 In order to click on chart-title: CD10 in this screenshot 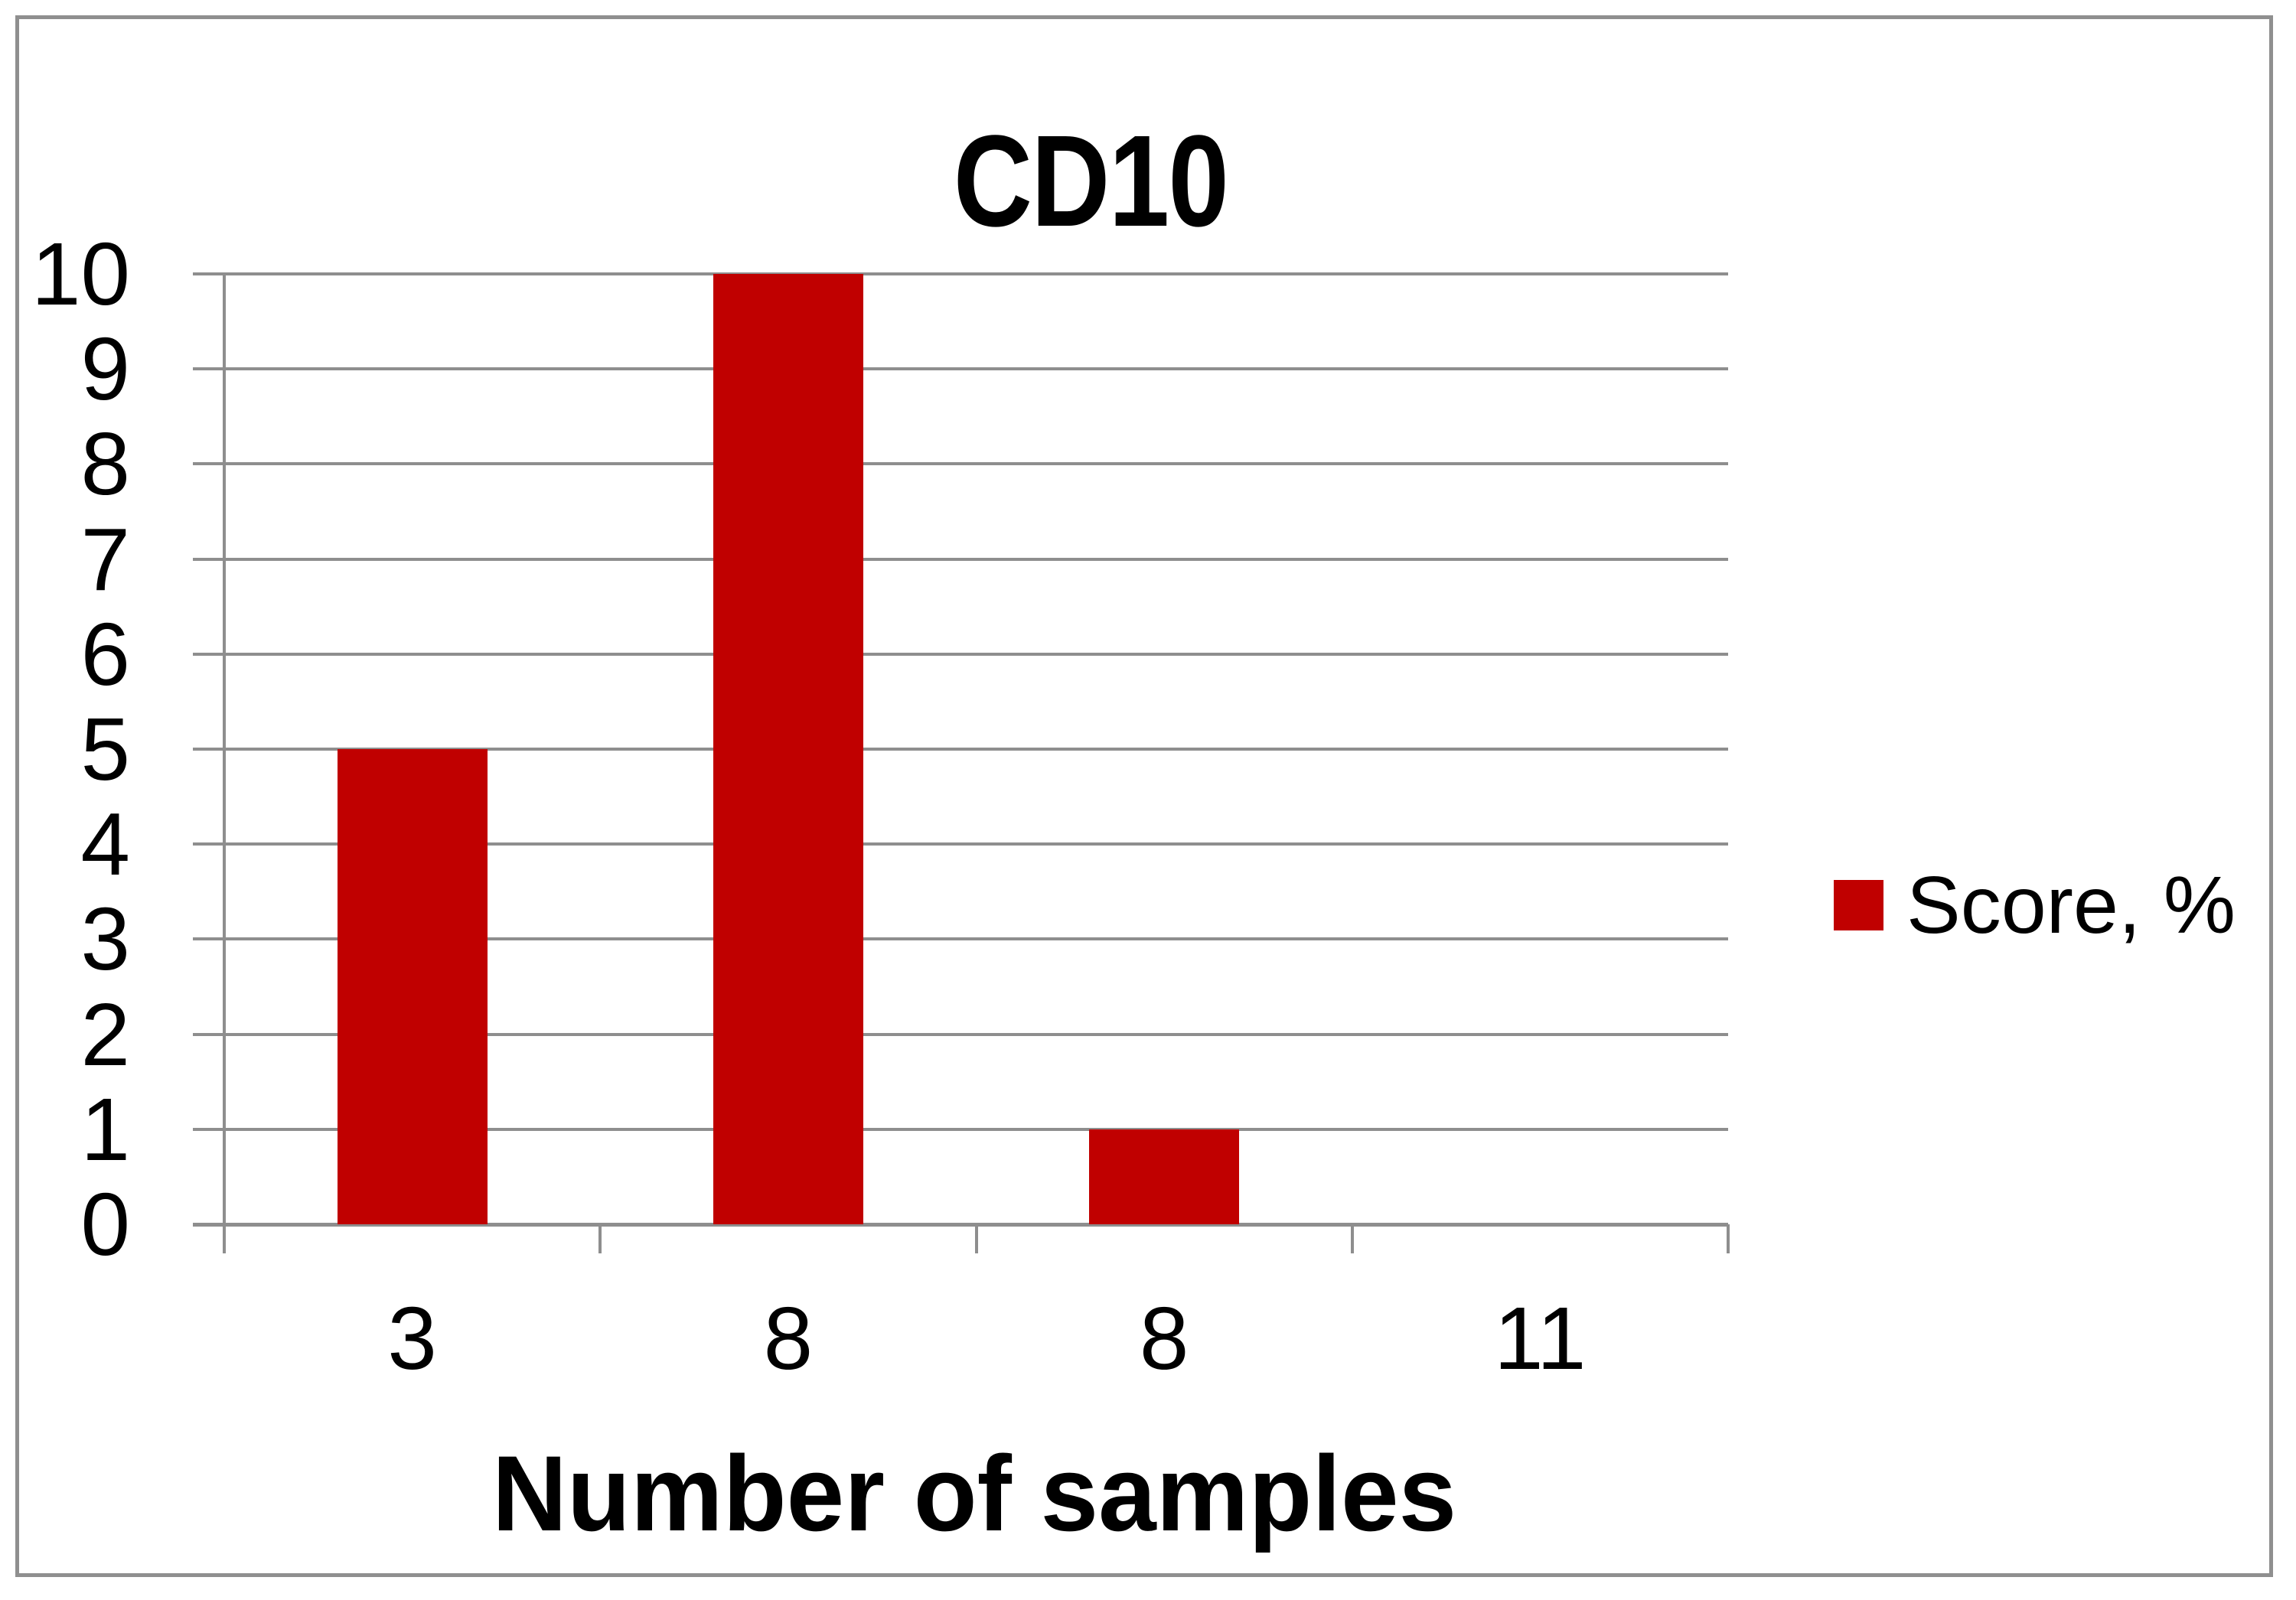, I will do `click(1091, 181)`.